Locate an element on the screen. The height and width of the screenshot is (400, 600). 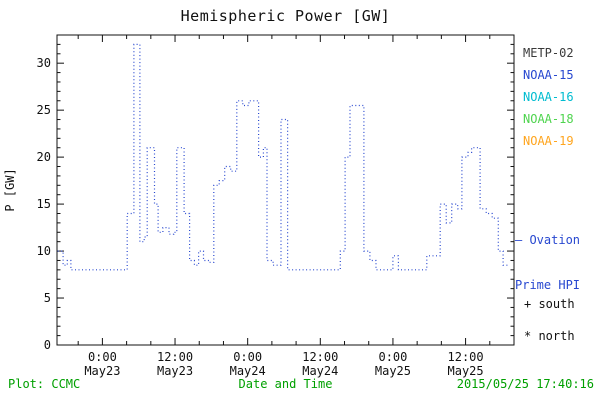
legend-item-noaa15: NOAA-15 is located at coordinates (548, 75).